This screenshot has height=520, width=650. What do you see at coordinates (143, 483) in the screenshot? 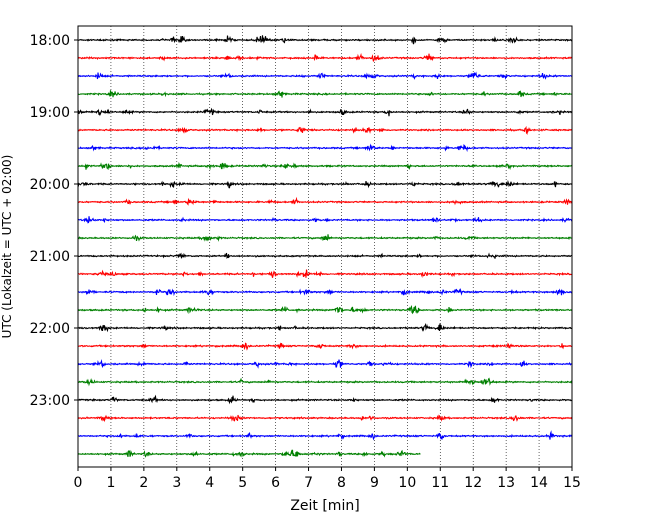
I see `x-tick-label: 2` at bounding box center [143, 483].